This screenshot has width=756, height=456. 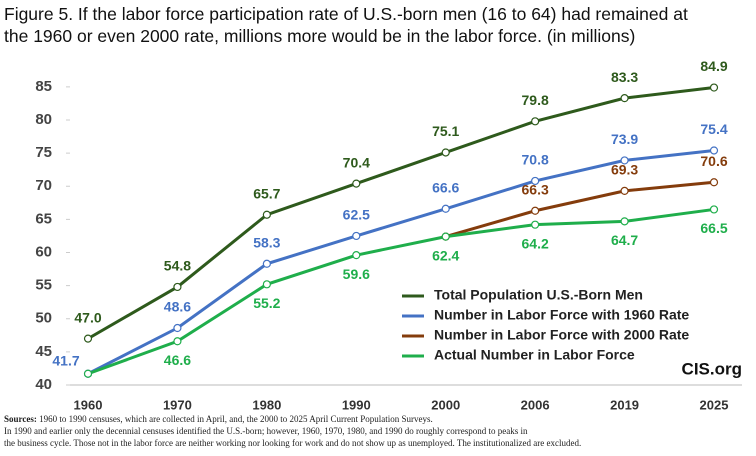 I want to click on y-tick-label: 45, so click(x=43, y=351).